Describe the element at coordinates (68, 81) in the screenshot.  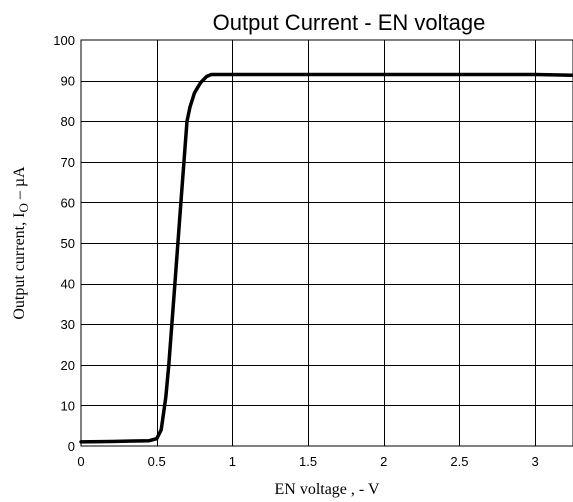
I see `y-tick-label: 90` at that location.